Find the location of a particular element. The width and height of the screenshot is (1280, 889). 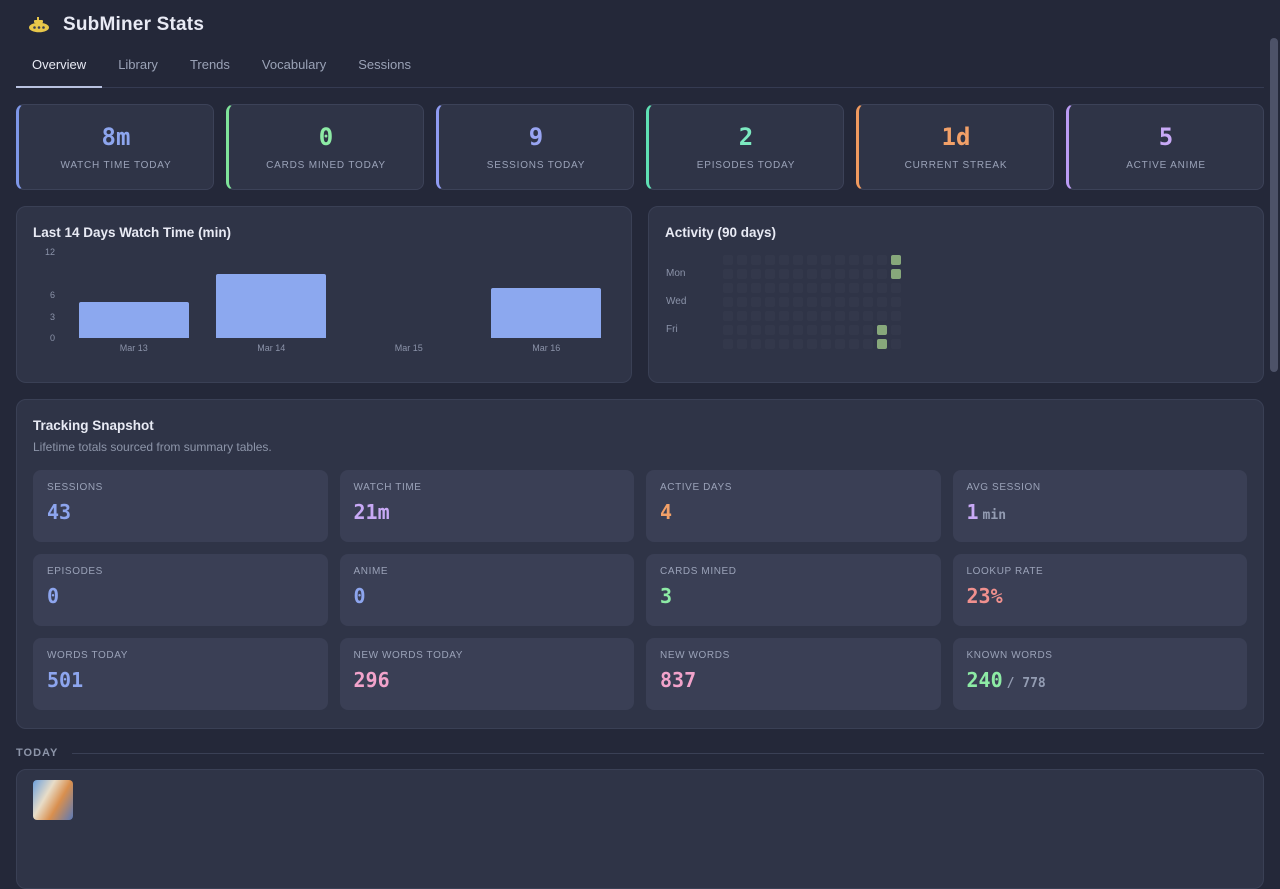

stat-card-watch-time-today: 8m WATCH TIME TODAY is located at coordinates (115, 147).